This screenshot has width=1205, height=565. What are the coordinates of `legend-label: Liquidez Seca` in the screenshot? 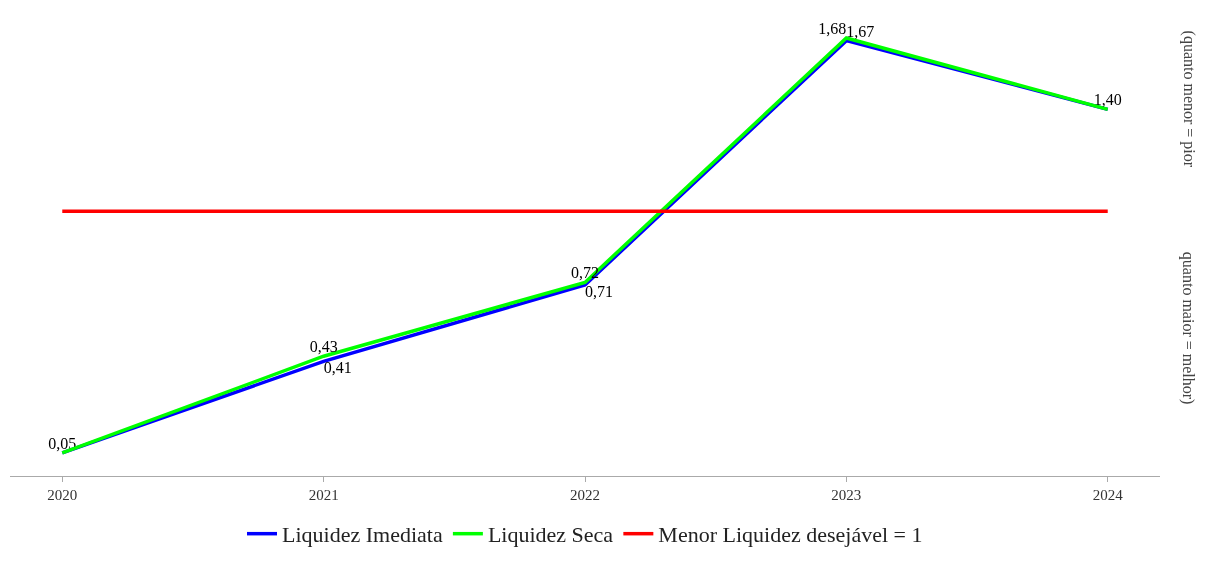 It's located at (550, 535).